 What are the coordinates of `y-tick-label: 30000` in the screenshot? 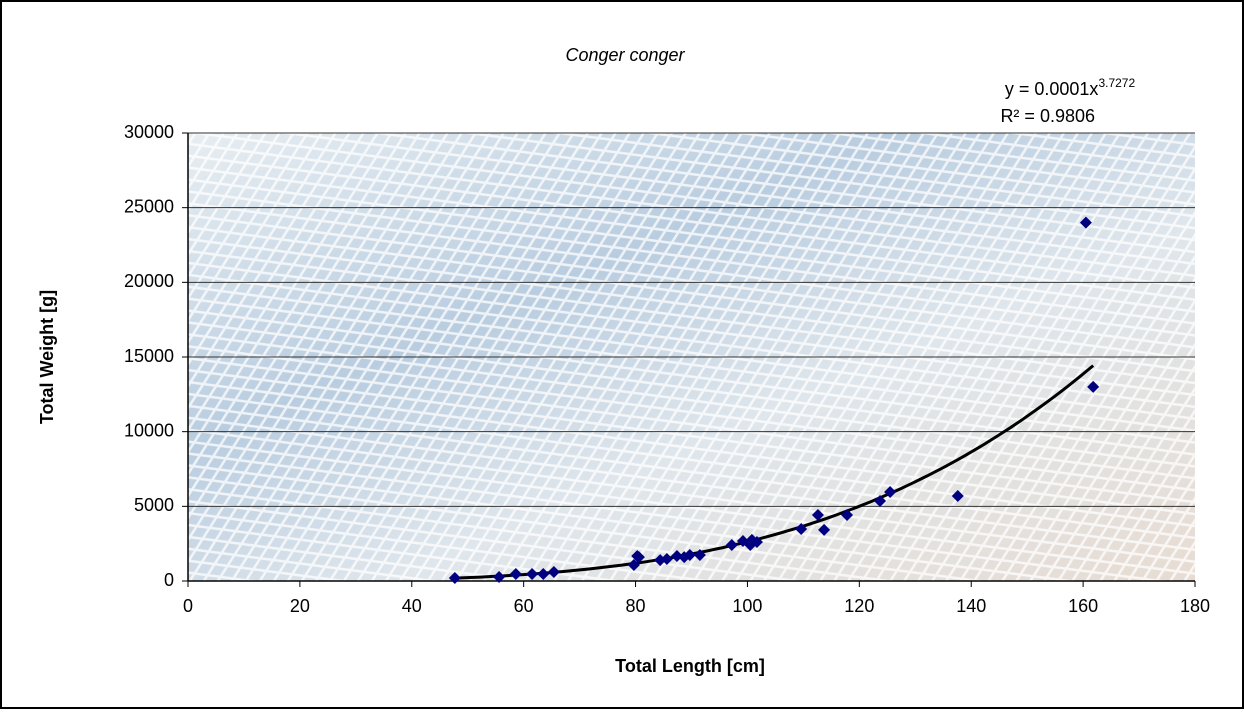 It's located at (149, 132).